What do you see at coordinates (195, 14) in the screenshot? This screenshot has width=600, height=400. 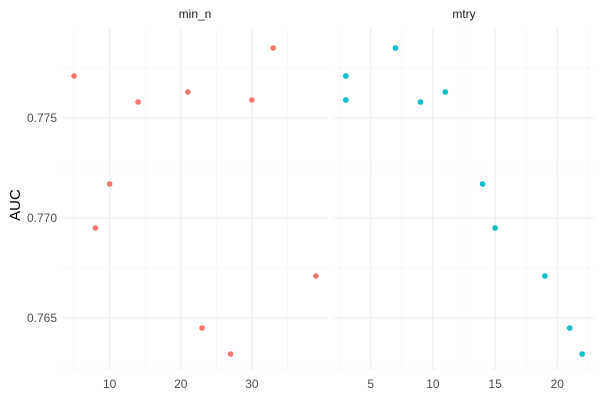 I see `facet-strip-label: min_n` at bounding box center [195, 14].